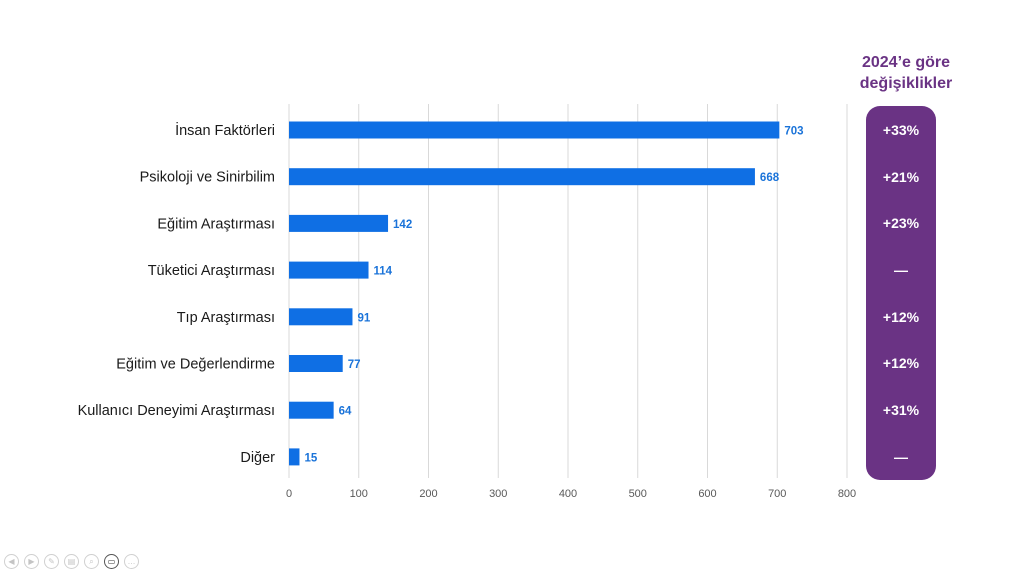 This screenshot has height=576, width=1024. I want to click on zoom-icon: ⌕, so click(91, 561).